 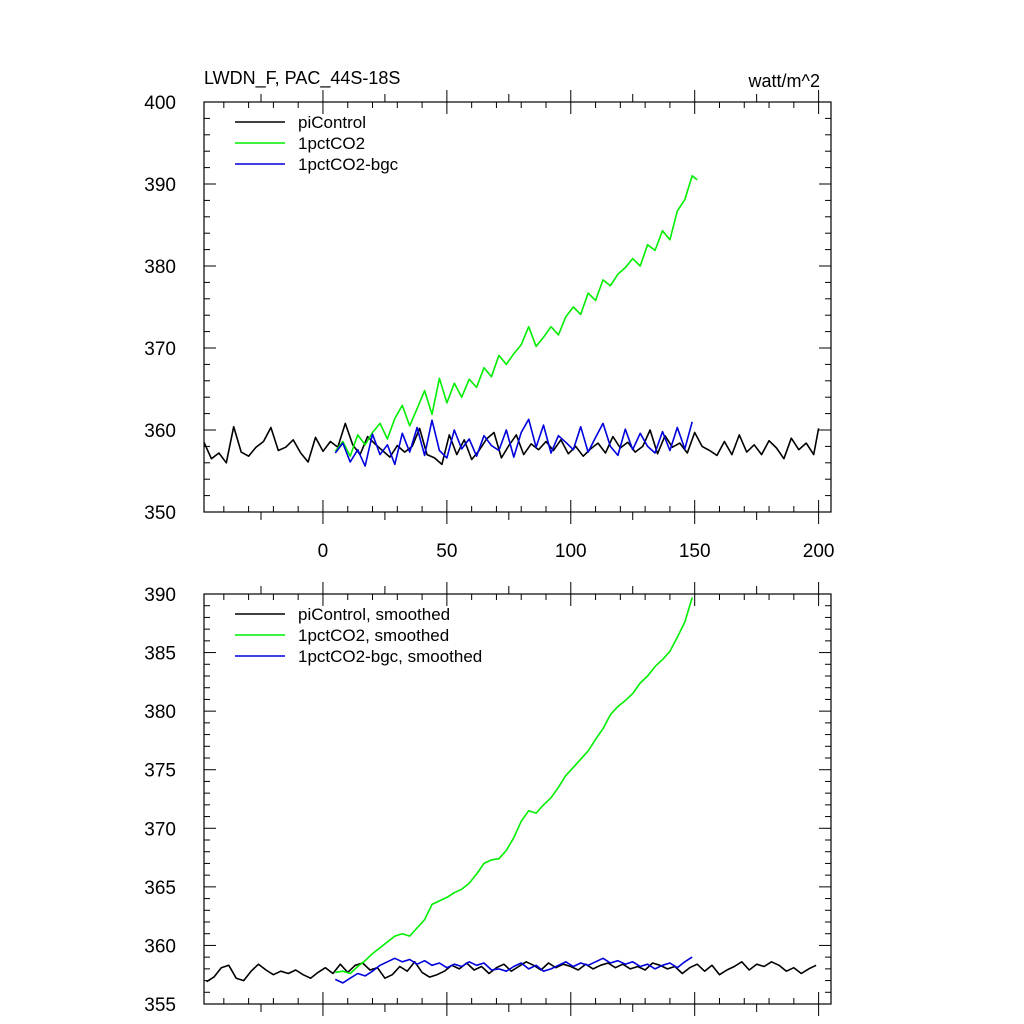 I want to click on bottom-y-tick-label: 355, so click(x=160, y=1005).